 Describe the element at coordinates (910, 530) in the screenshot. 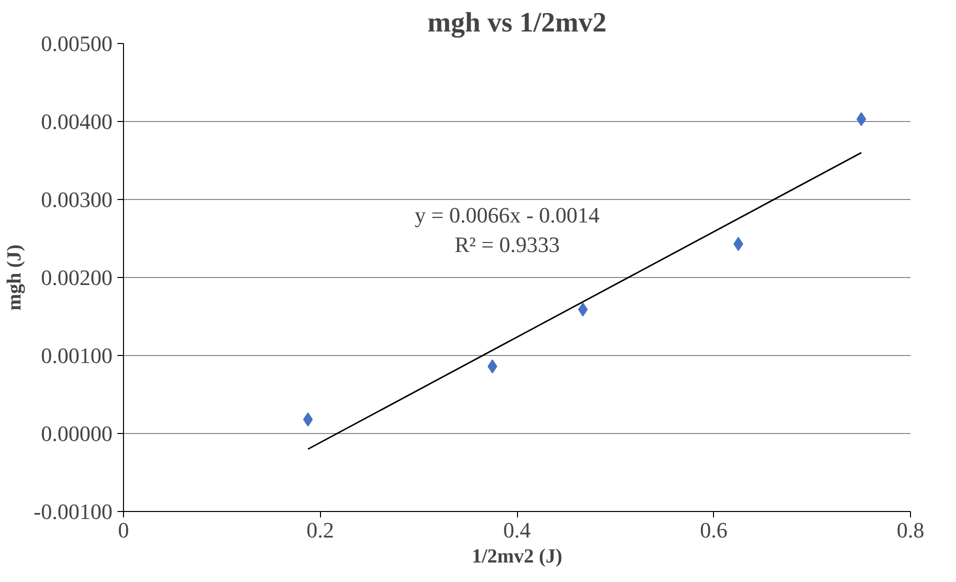

I see `x-tick-label: 0.8` at that location.